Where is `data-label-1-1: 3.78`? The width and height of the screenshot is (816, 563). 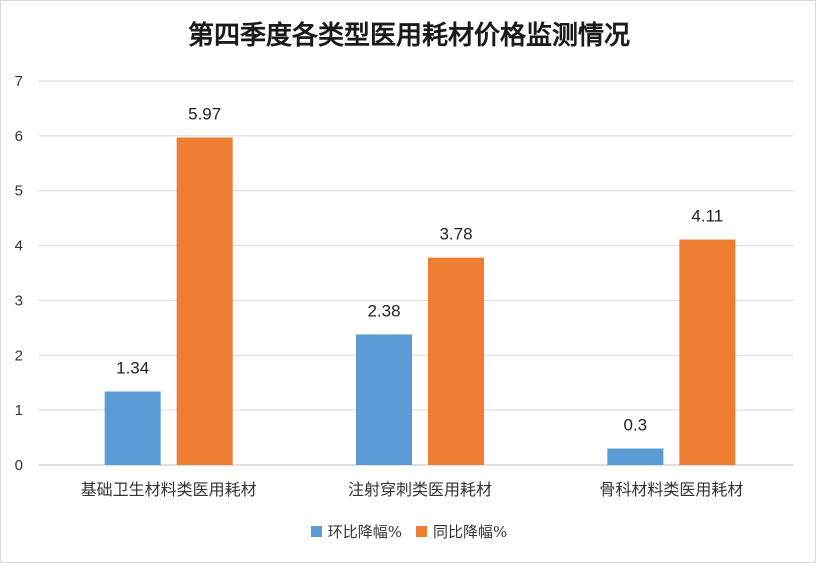
data-label-1-1: 3.78 is located at coordinates (455, 234).